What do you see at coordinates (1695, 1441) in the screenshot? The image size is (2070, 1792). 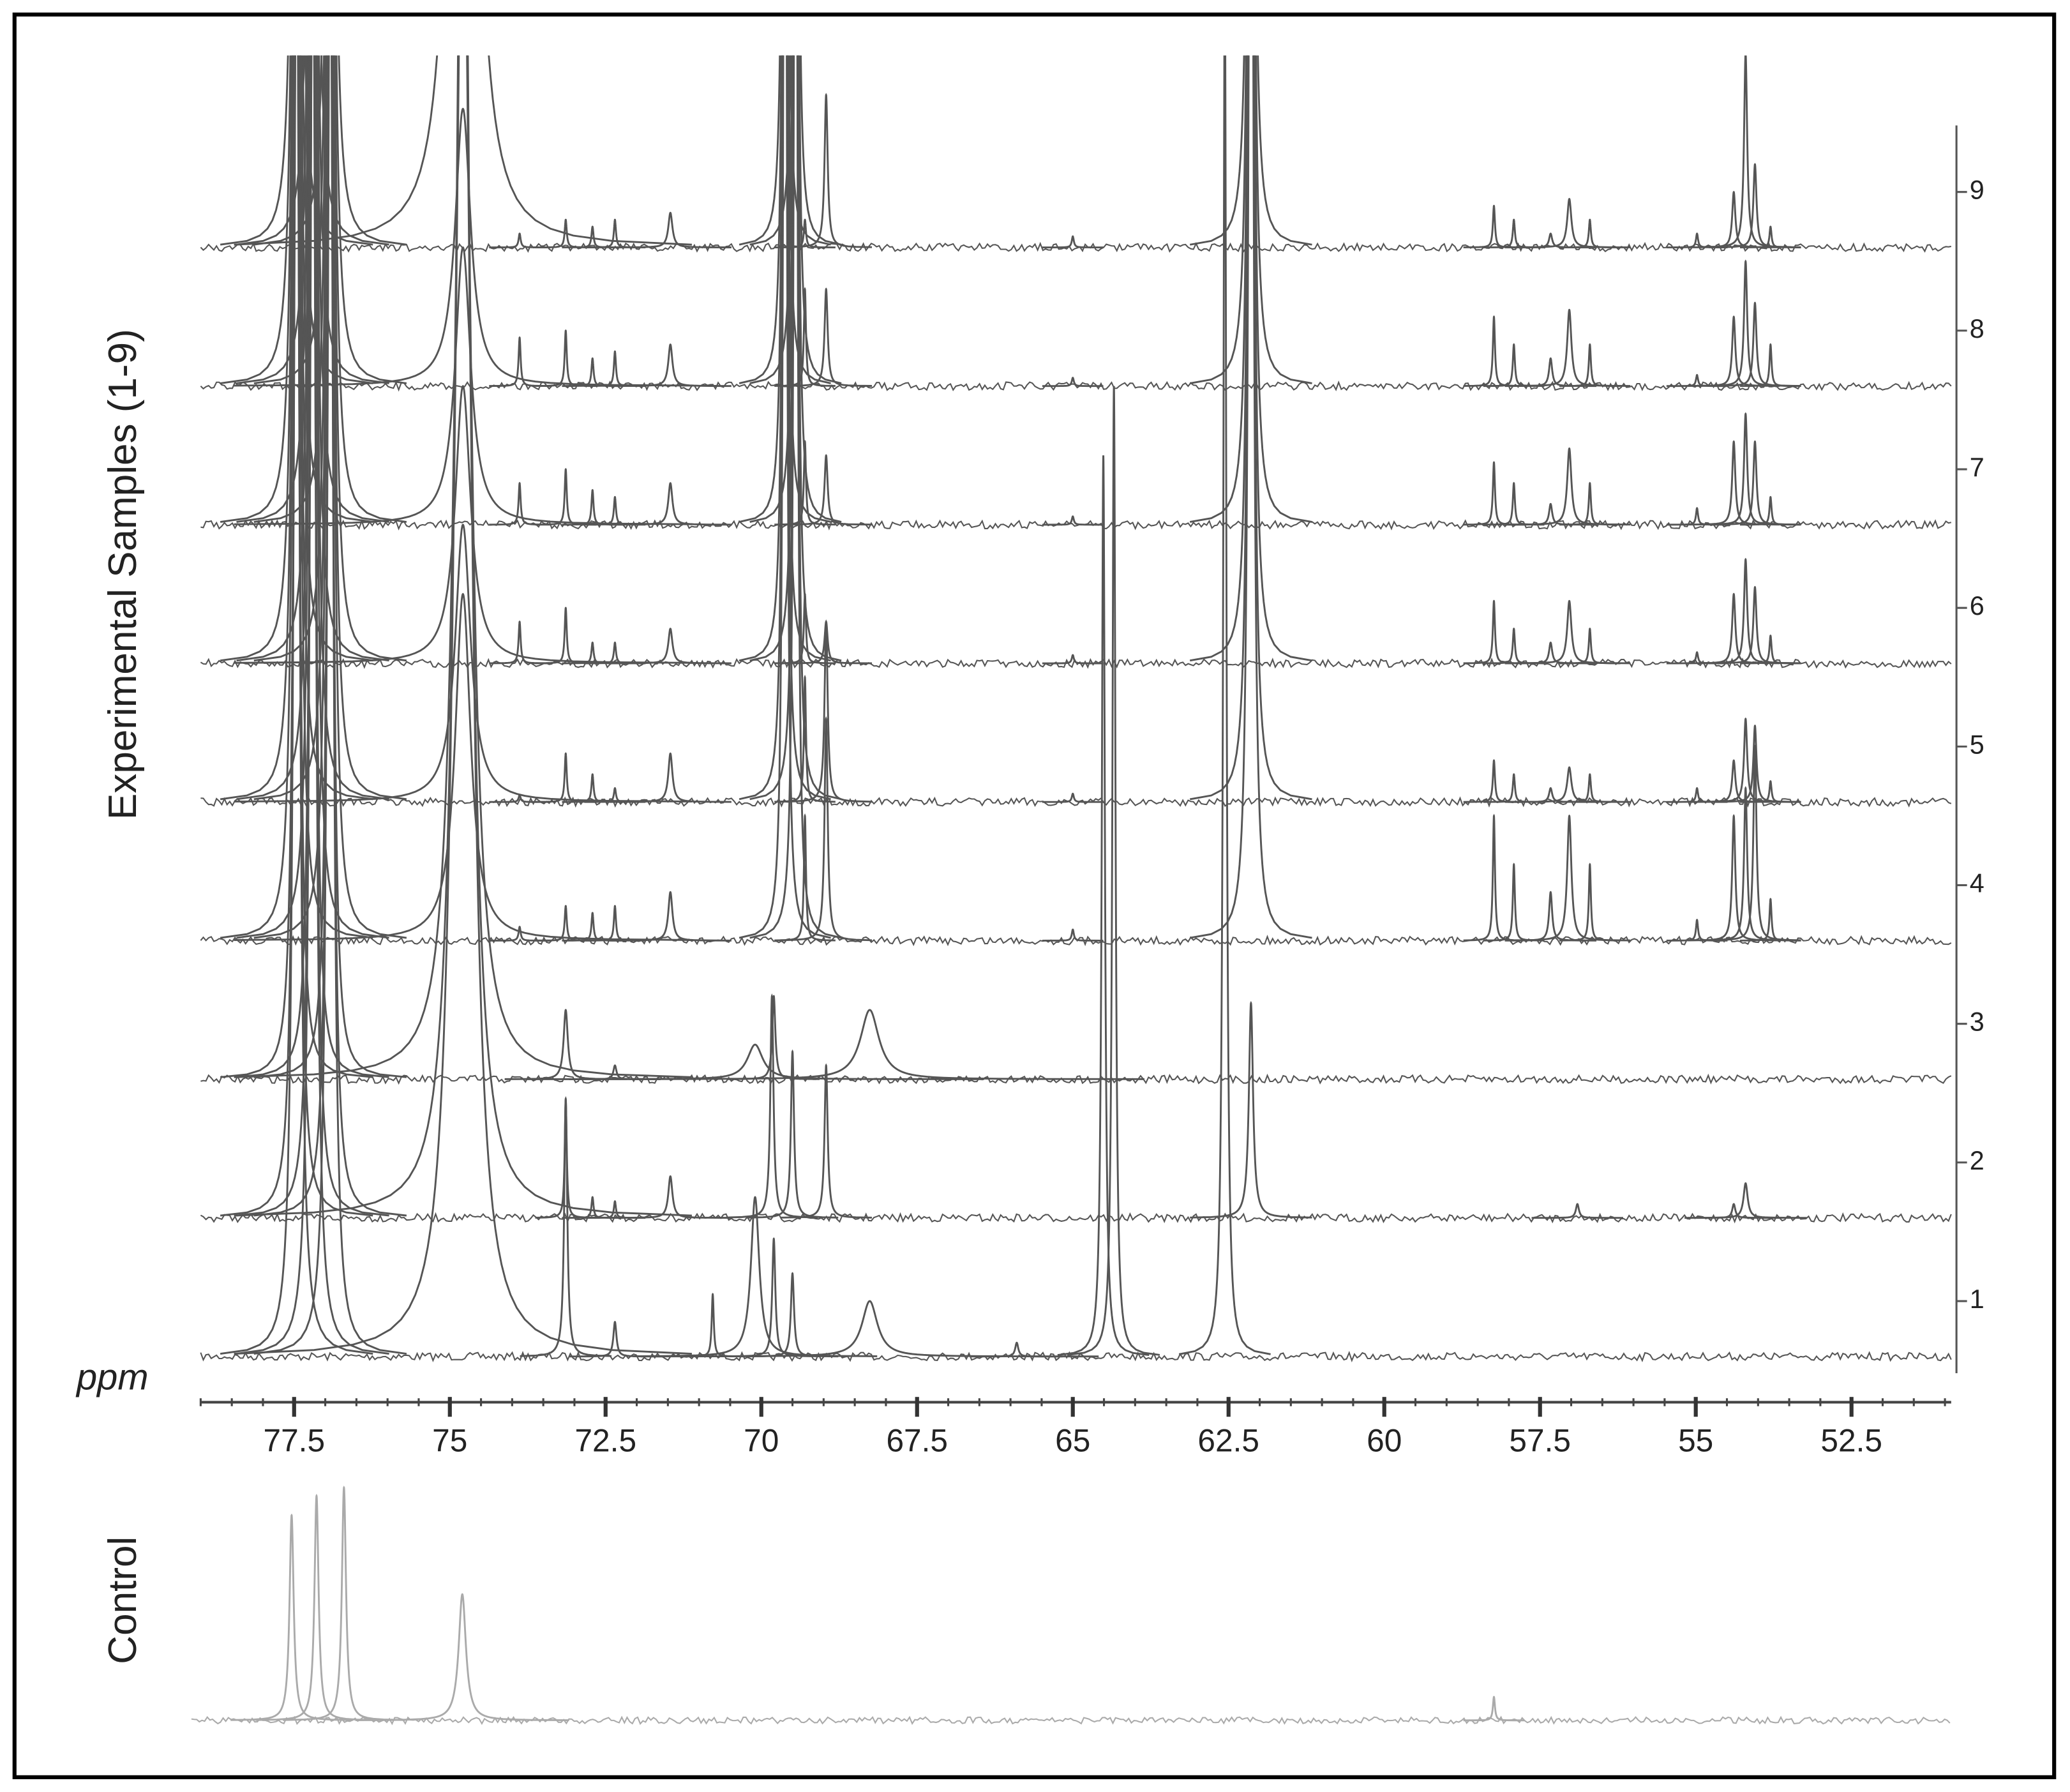 I see `x-tick-label: 55` at bounding box center [1695, 1441].